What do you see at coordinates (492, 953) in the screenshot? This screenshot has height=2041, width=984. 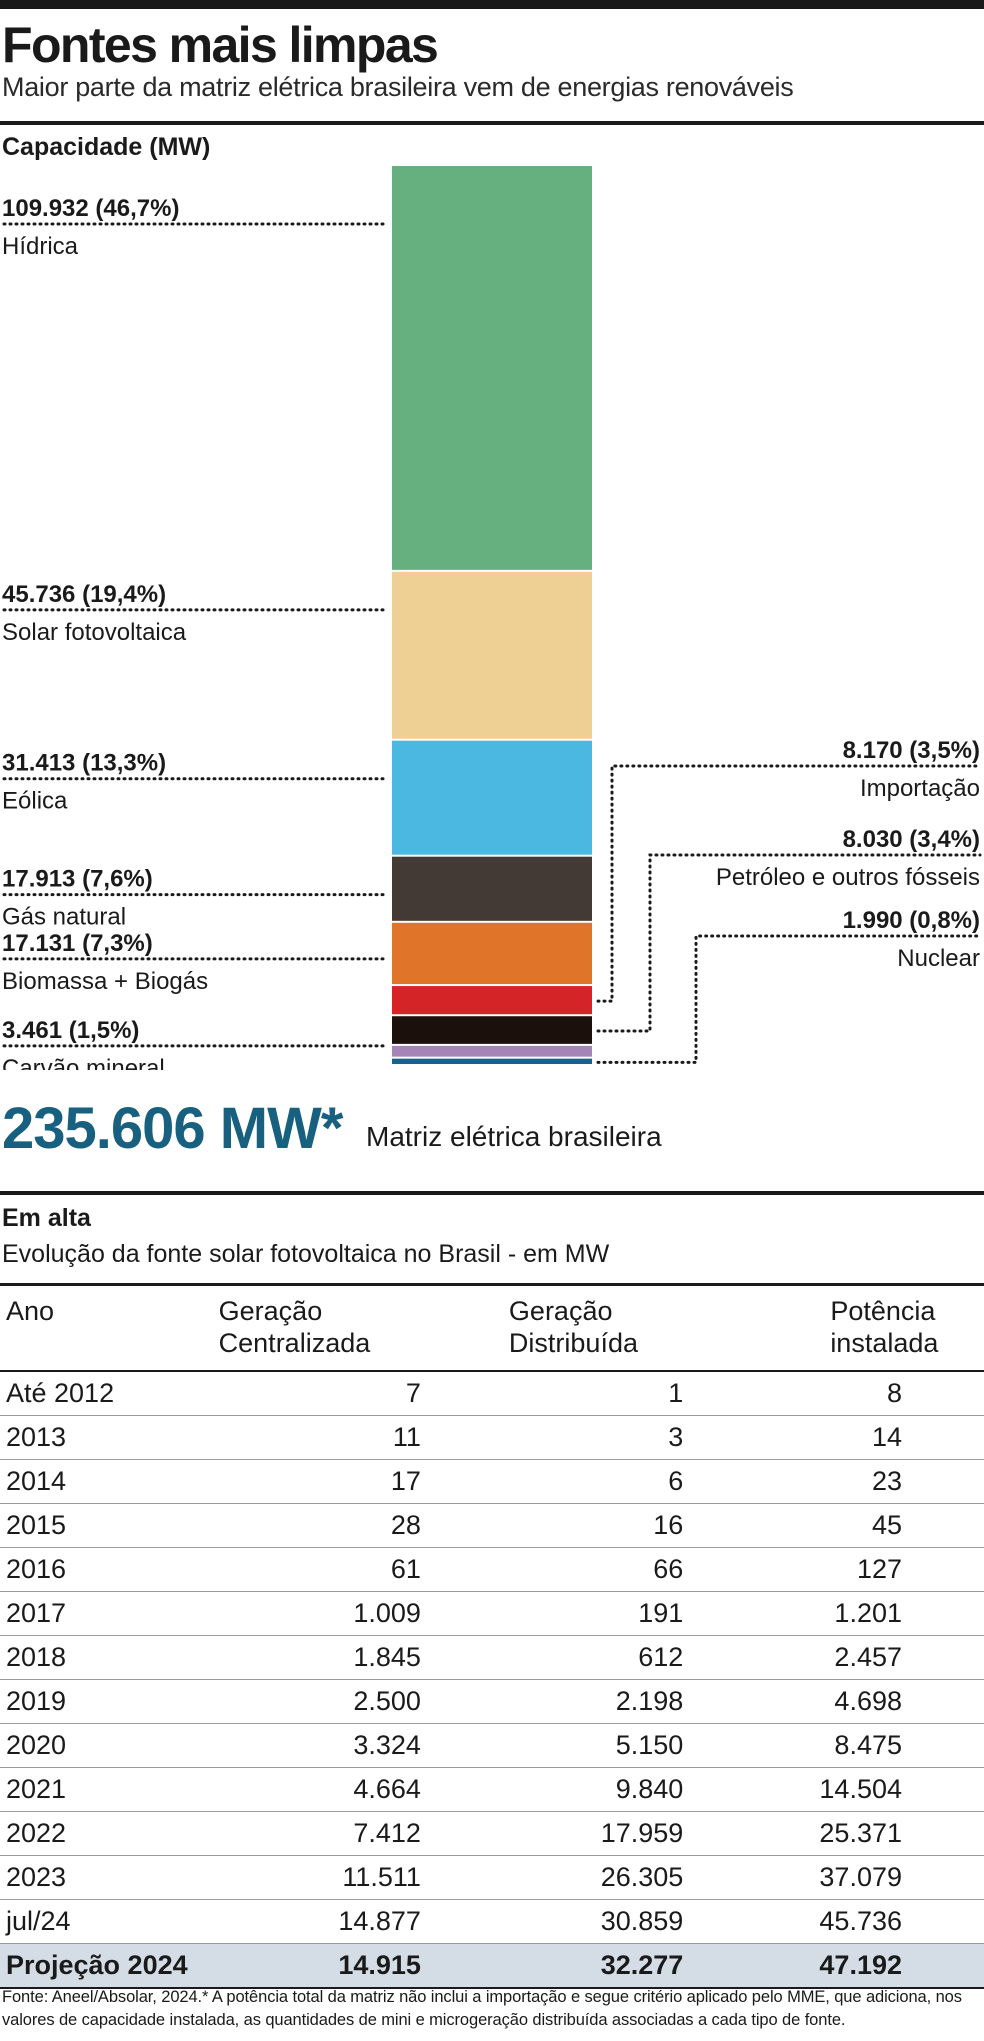 I see `bar-segment-biomassa-biogas` at bounding box center [492, 953].